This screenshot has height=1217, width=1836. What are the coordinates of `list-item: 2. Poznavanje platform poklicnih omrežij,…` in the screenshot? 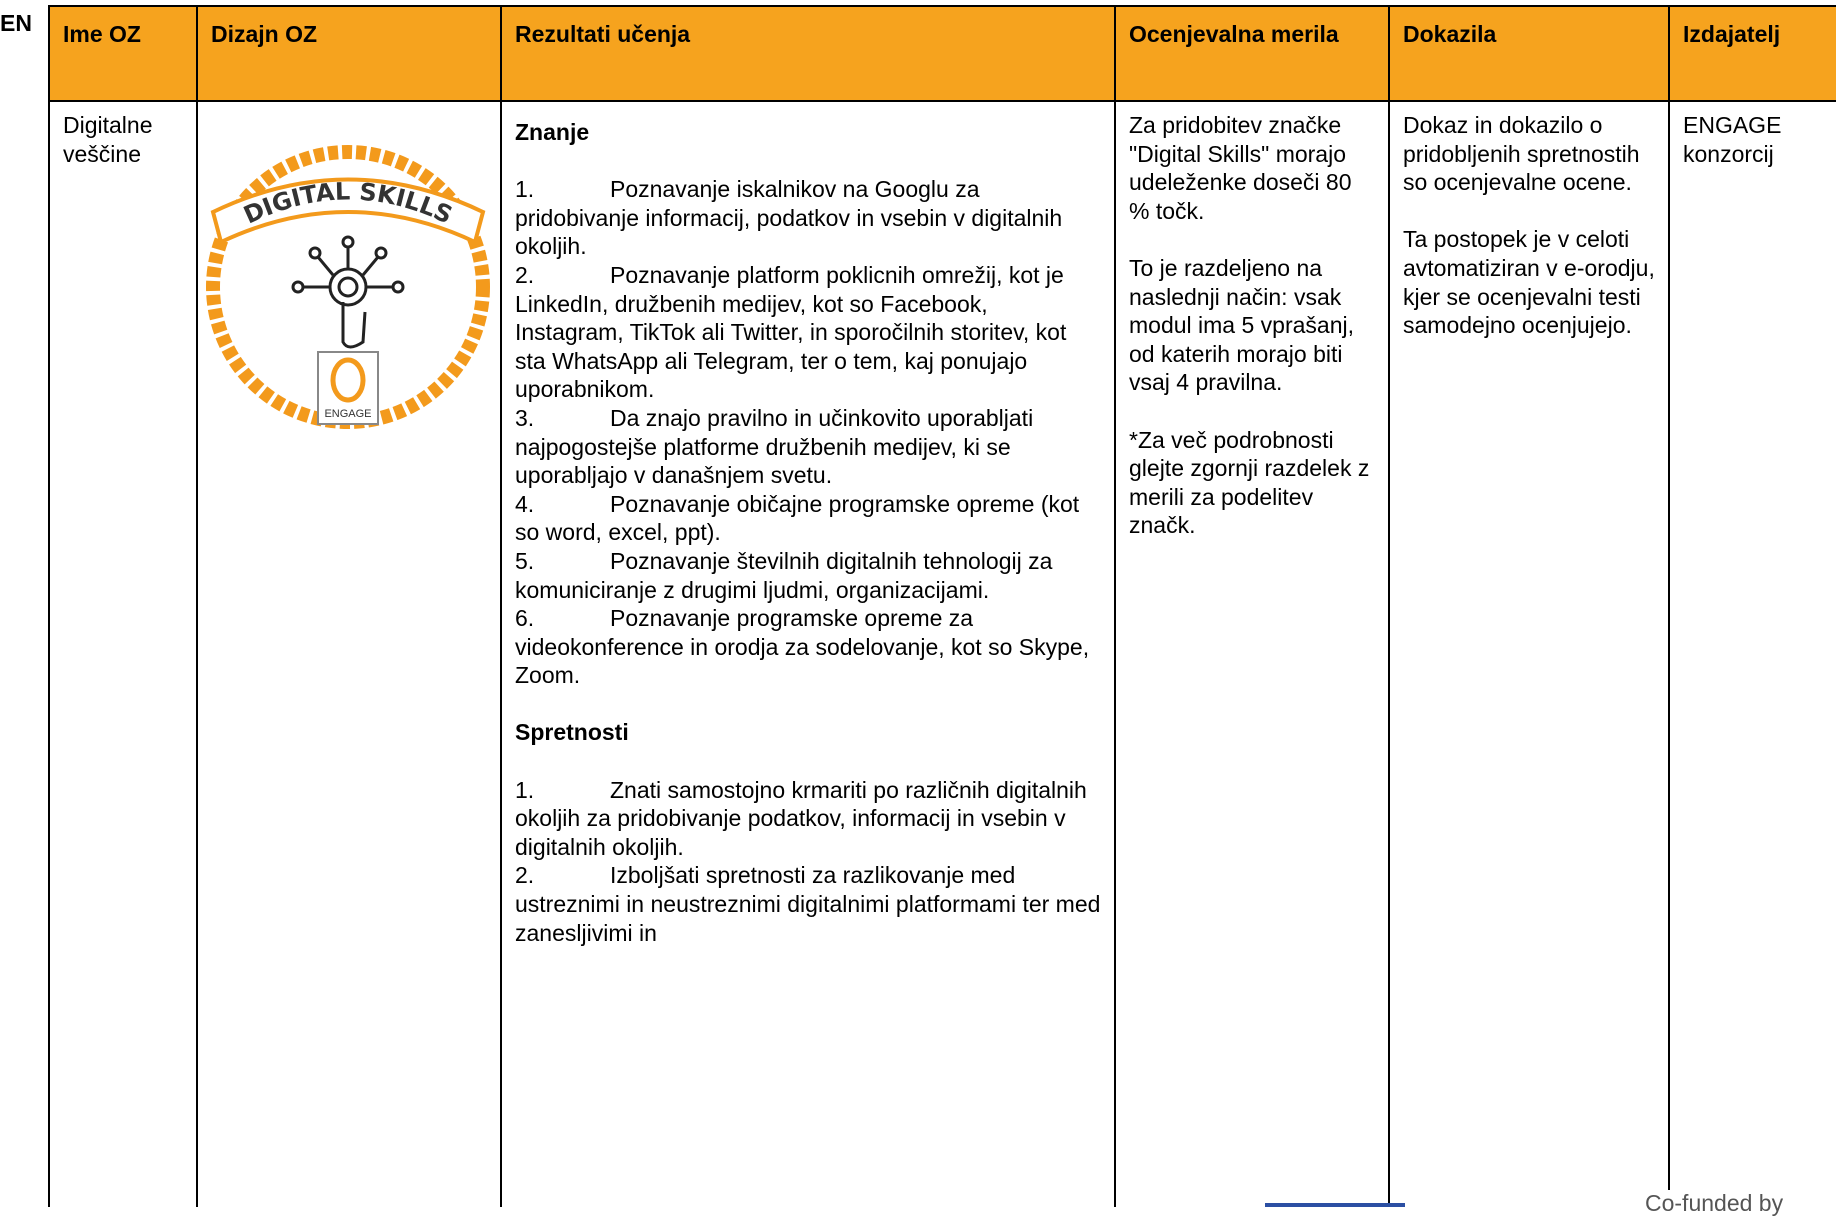 It's located at (808, 332).